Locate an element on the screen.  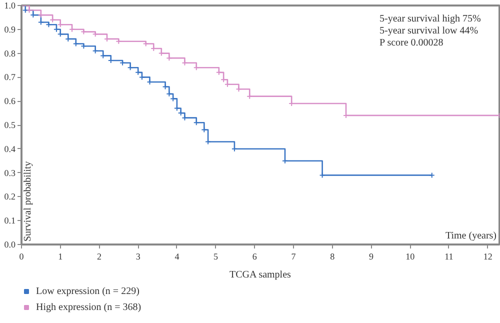
y-tick-label: 0.7 is located at coordinates (10, 77).